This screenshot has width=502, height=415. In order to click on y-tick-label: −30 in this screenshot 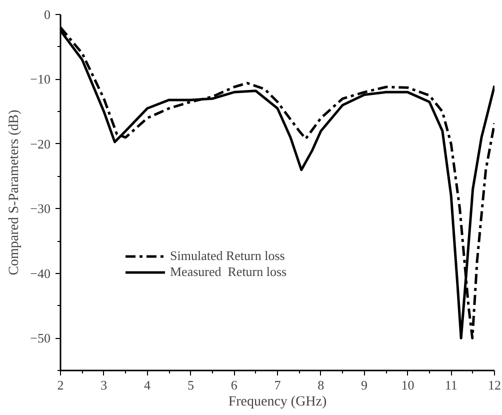, I will do `click(40, 208)`.